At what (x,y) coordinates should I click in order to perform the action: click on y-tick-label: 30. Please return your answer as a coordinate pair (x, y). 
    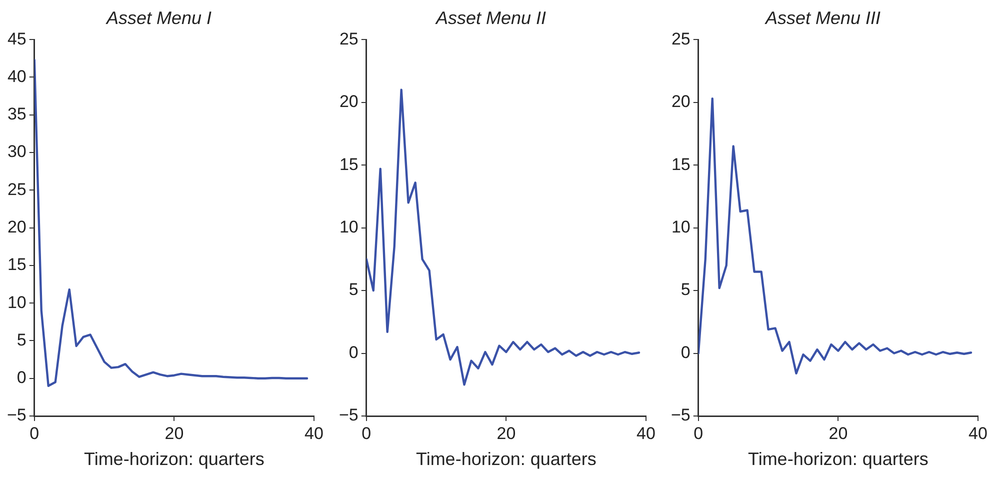
    Looking at the image, I should click on (16, 152).